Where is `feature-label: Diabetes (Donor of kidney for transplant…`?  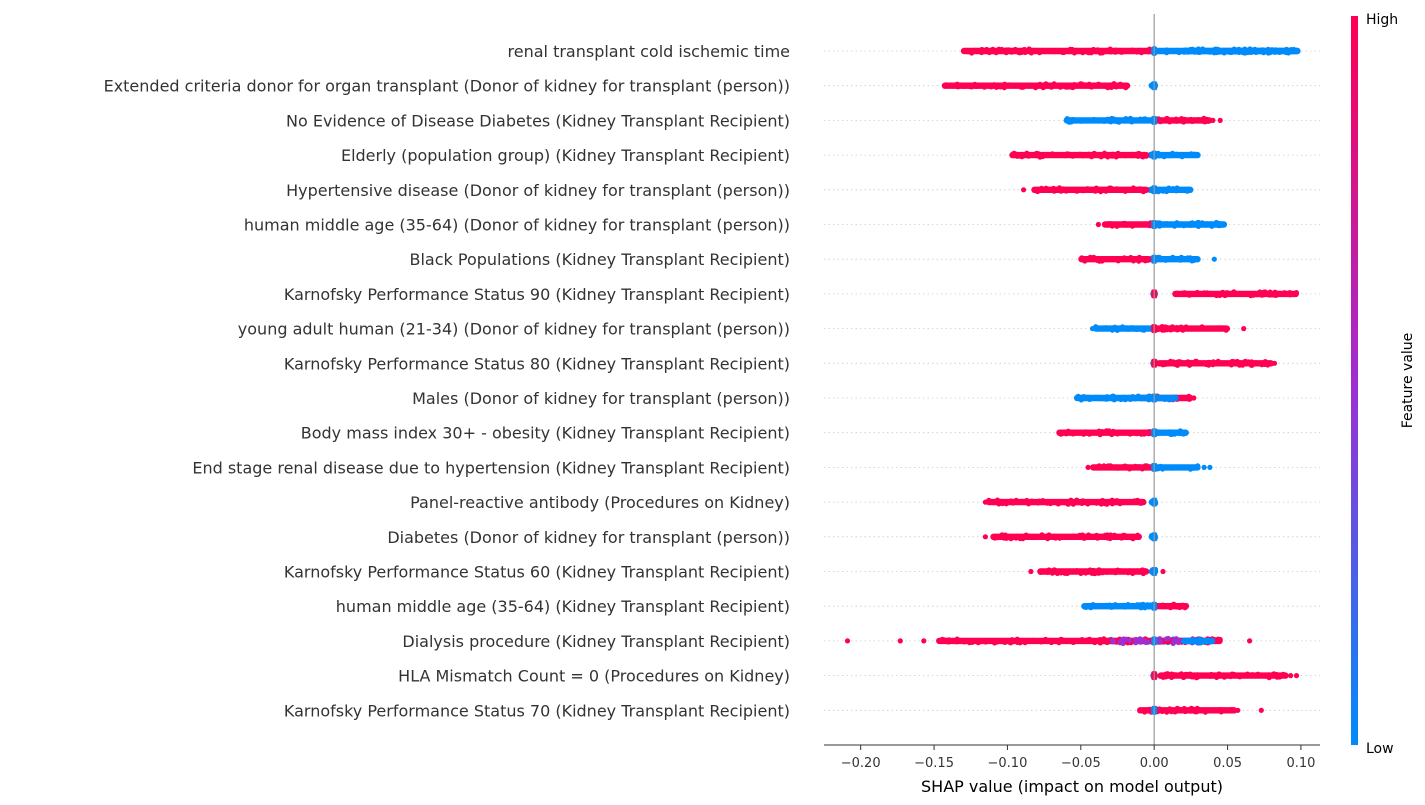
feature-label: Diabetes (Donor of kidney for transplant… is located at coordinates (588, 537).